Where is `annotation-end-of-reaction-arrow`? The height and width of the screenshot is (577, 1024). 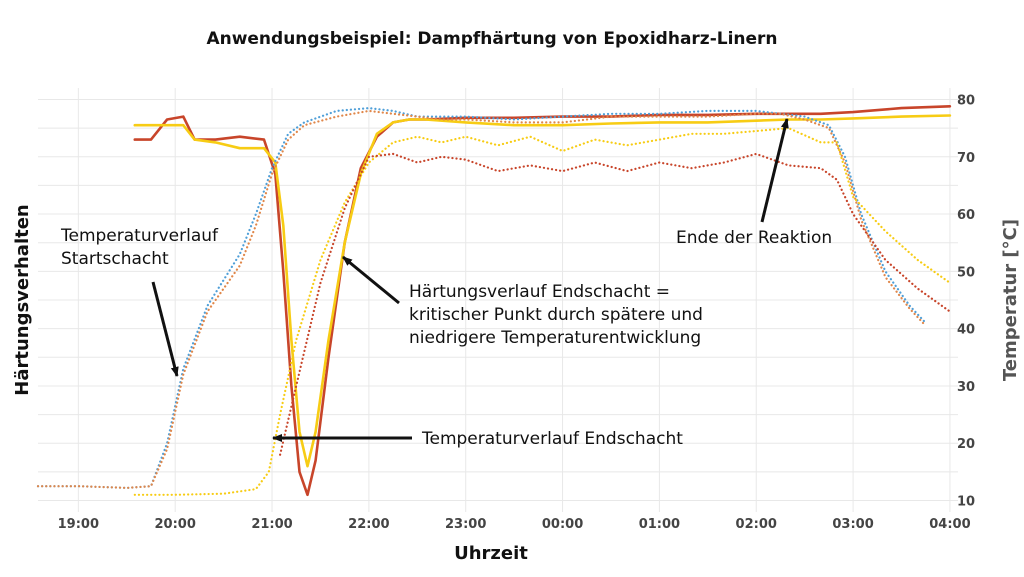
annotation-end-of-reaction-arrow is located at coordinates (774, 170).